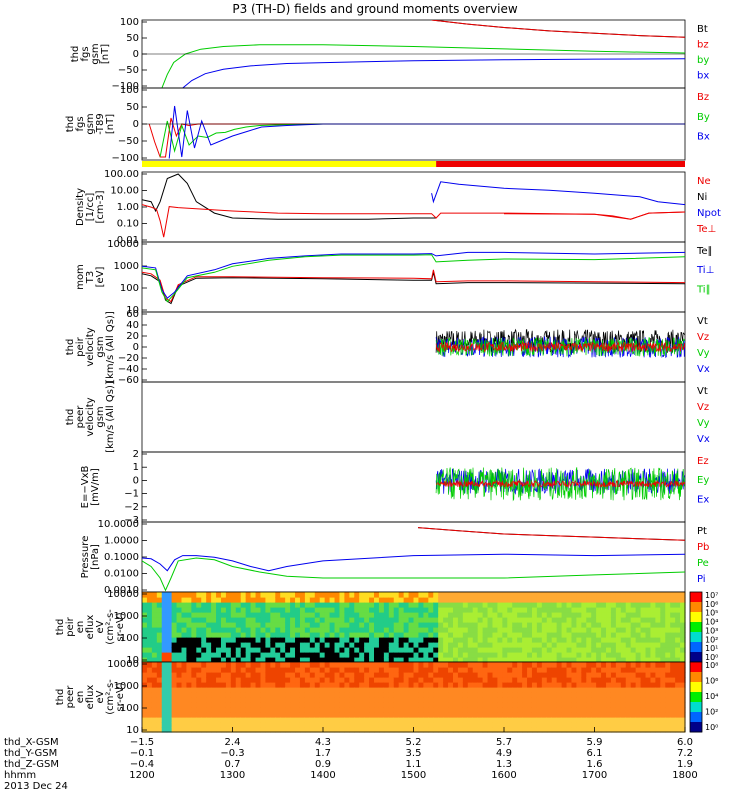  What do you see at coordinates (595, 764) in the screenshot?
I see `x-tick-value: 1.6` at bounding box center [595, 764].